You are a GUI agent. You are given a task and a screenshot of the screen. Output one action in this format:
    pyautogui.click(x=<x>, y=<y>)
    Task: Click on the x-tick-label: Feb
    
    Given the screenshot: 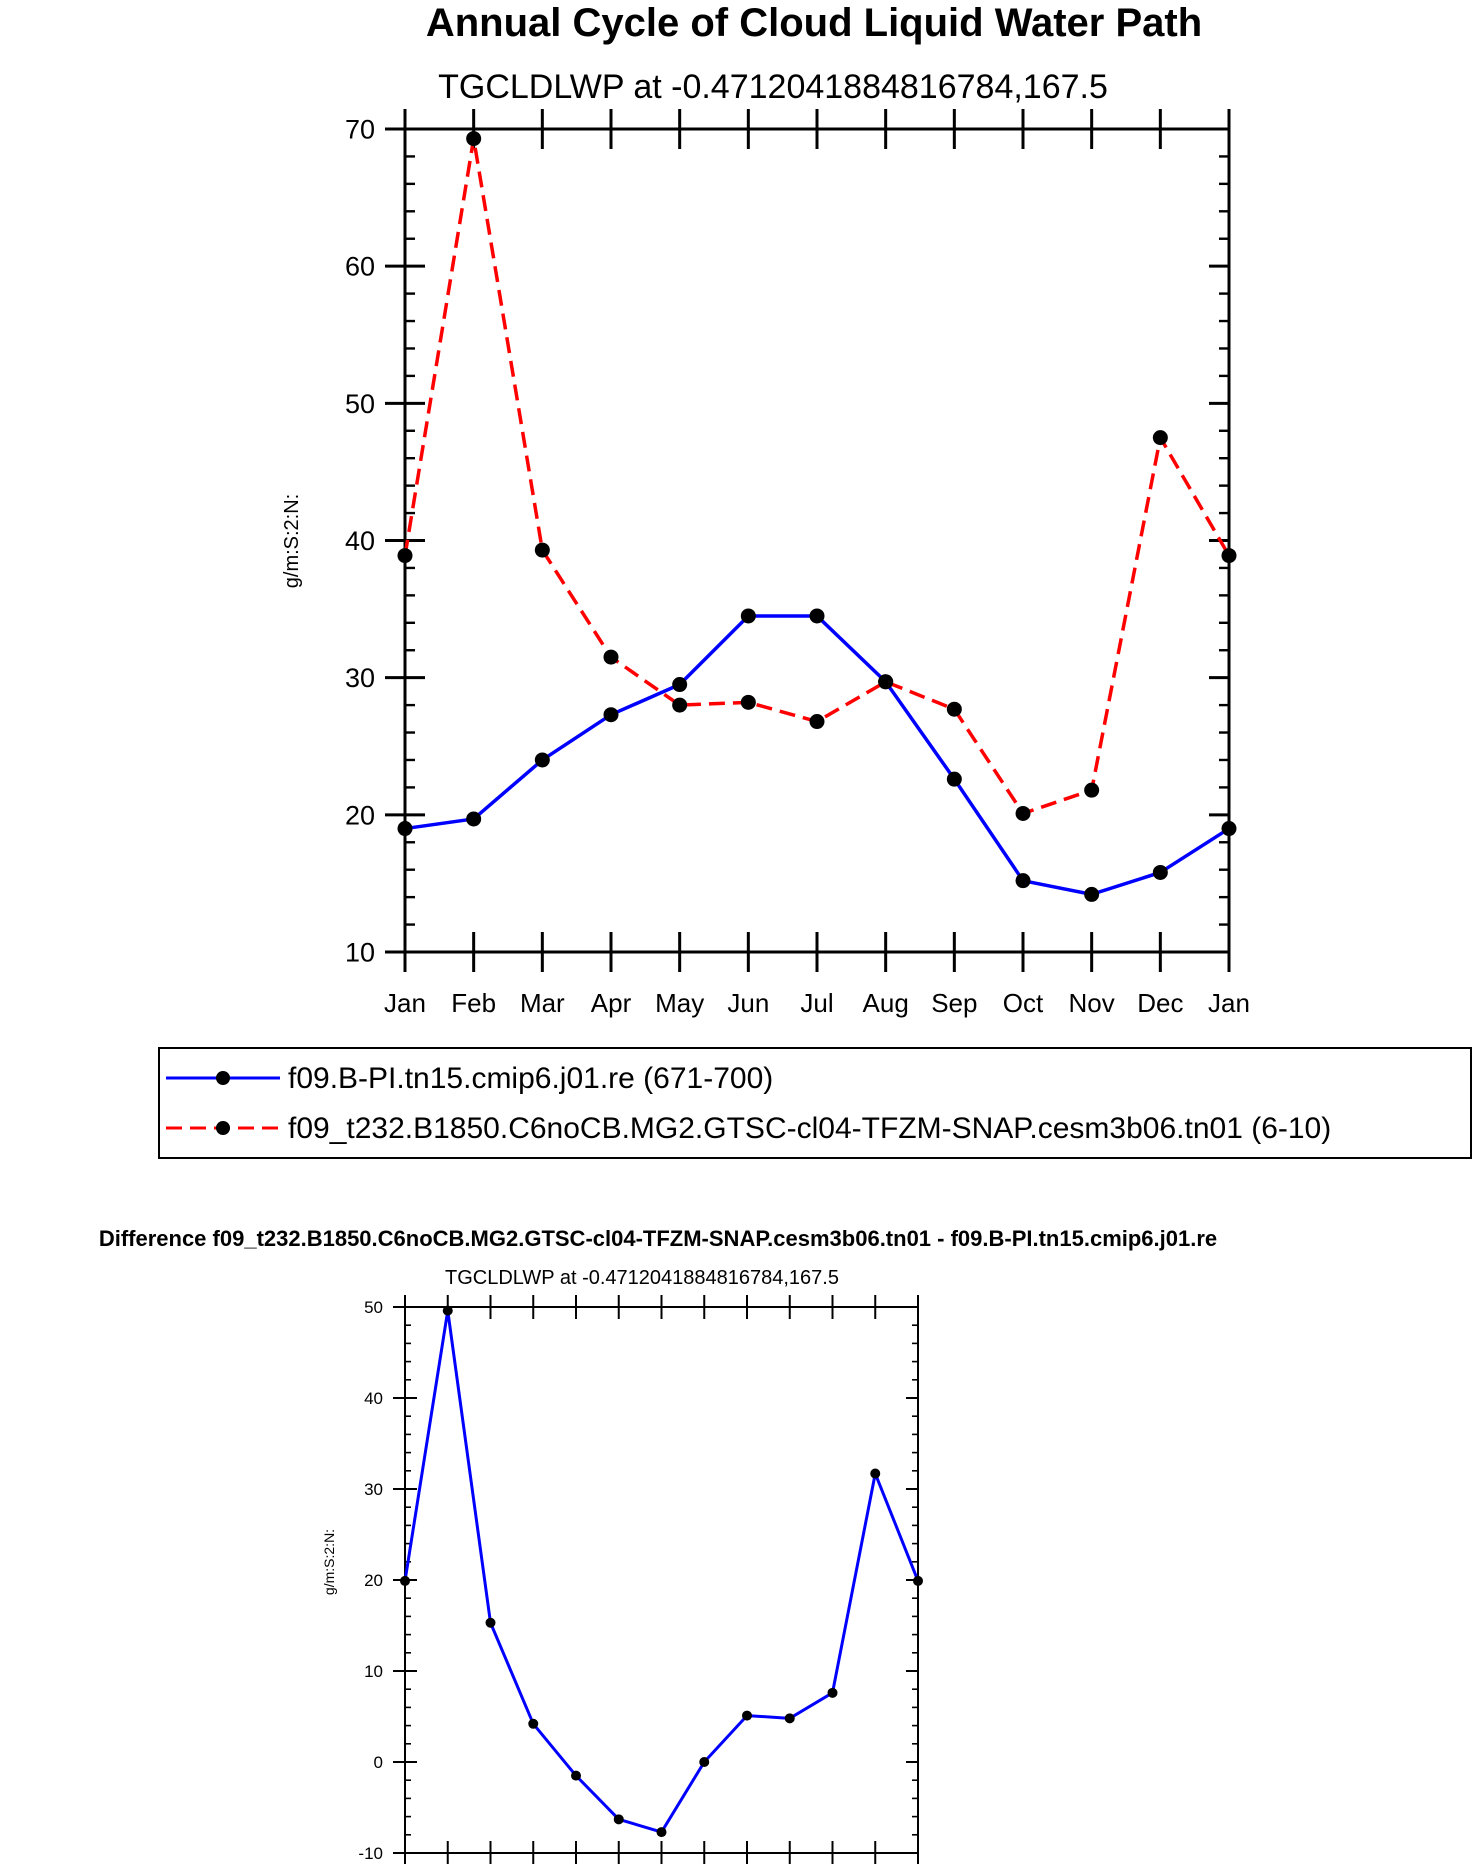 What is the action you would take?
    pyautogui.click(x=473, y=1003)
    